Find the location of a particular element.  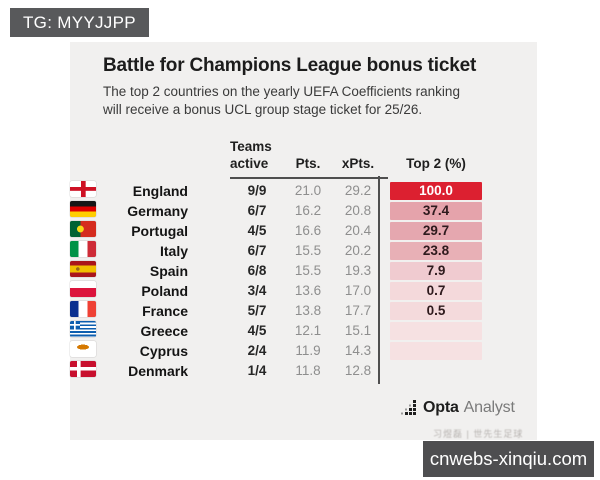

header-teams-line2: active is located at coordinates (249, 163).